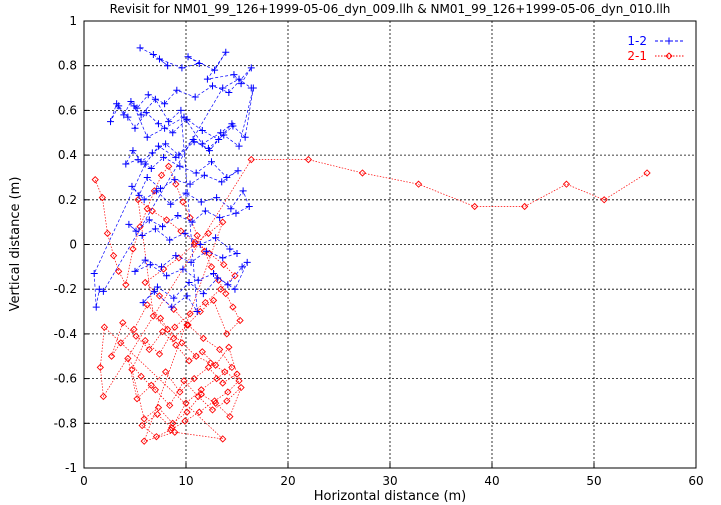  I want to click on y-tick-label: -0.2, so click(65, 289).